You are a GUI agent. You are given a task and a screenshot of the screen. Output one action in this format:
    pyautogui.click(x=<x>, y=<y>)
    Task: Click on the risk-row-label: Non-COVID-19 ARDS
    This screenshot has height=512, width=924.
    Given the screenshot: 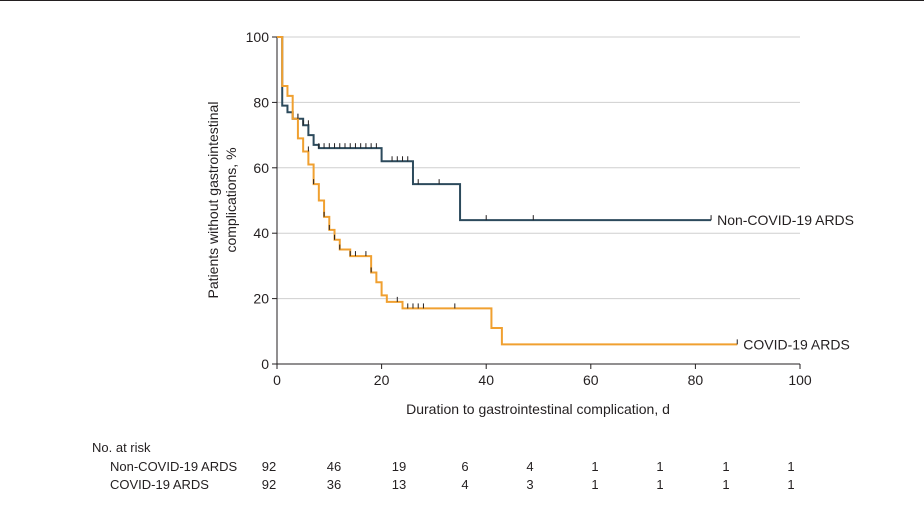 What is the action you would take?
    pyautogui.click(x=174, y=466)
    